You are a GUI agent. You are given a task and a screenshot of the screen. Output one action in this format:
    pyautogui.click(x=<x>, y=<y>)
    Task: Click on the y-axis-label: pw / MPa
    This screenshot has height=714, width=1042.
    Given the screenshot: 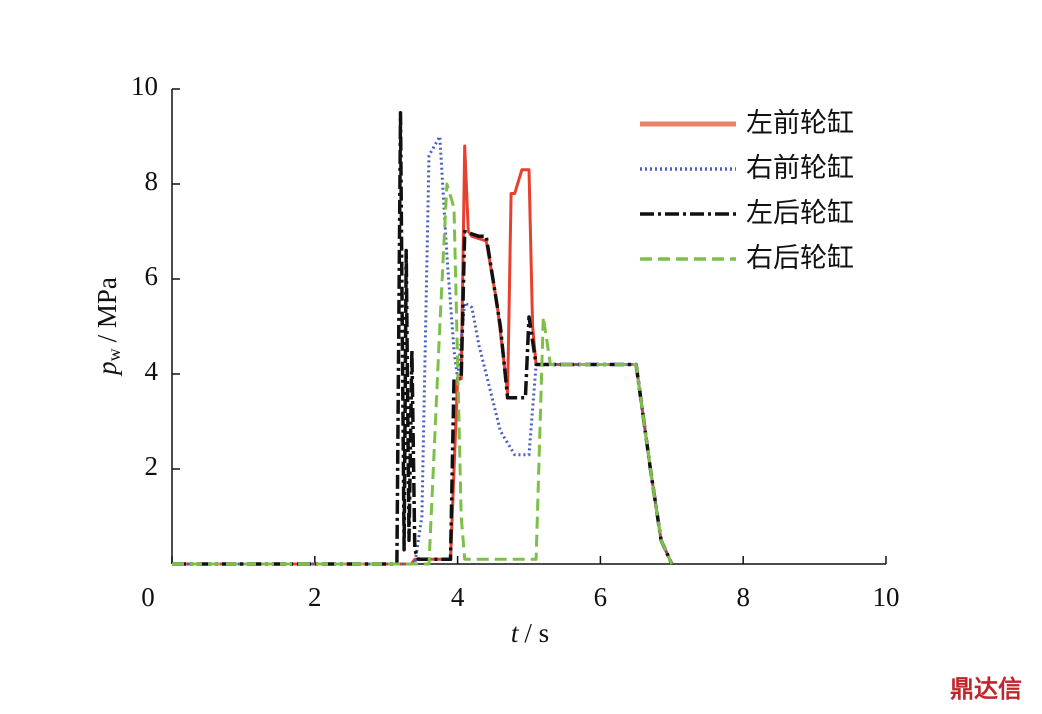 What is the action you would take?
    pyautogui.click(x=108, y=327)
    